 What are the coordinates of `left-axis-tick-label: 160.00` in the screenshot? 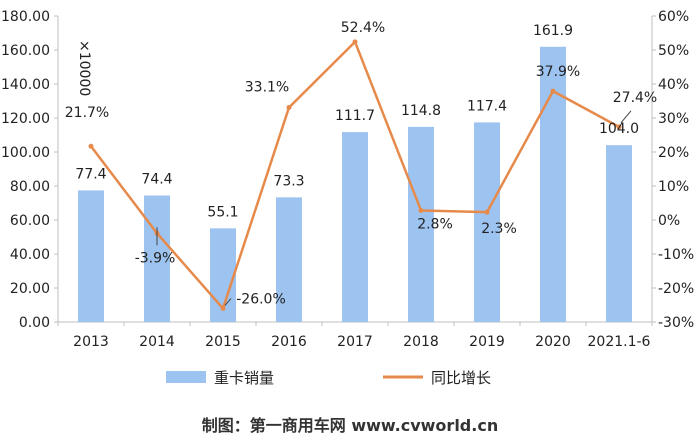 It's located at (25, 51).